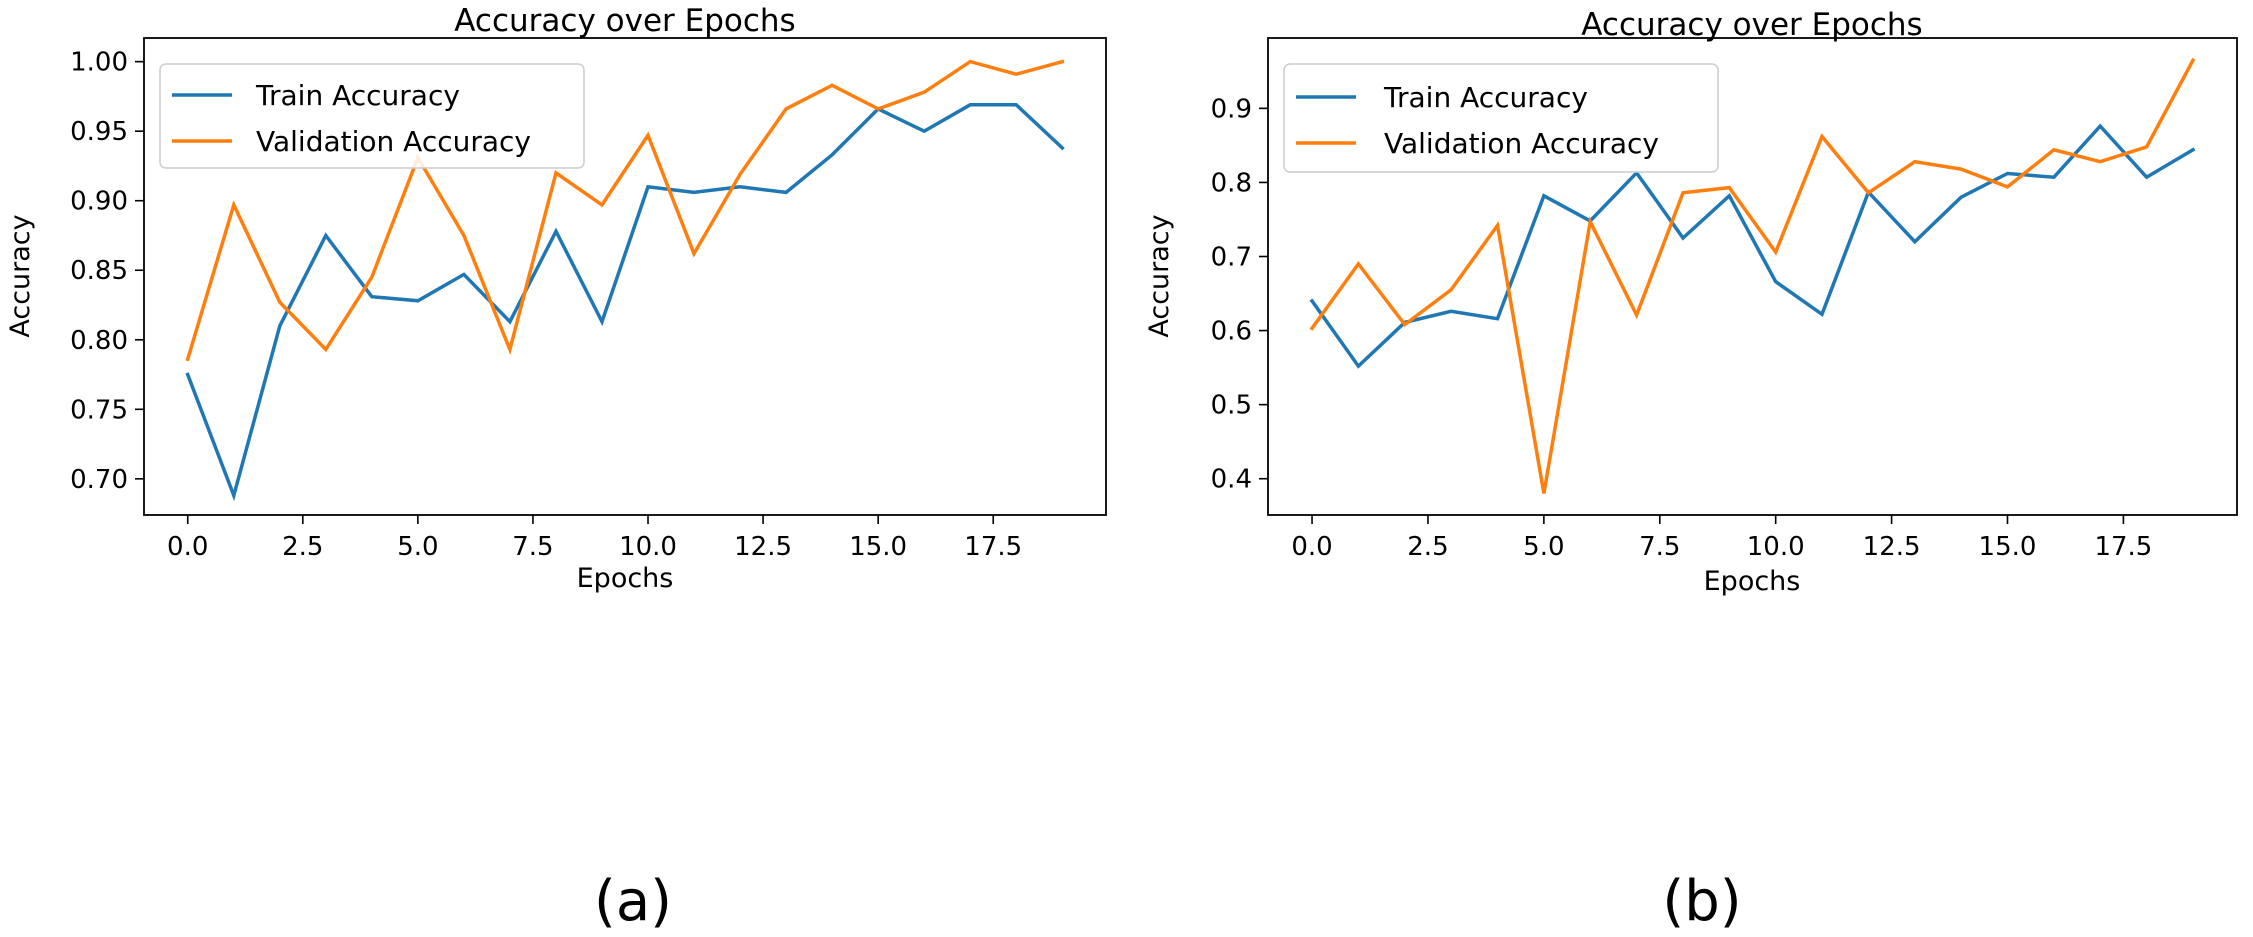 This screenshot has height=937, width=2253. Describe the element at coordinates (99, 63) in the screenshot. I see `y-tick-label: 1.00` at that location.